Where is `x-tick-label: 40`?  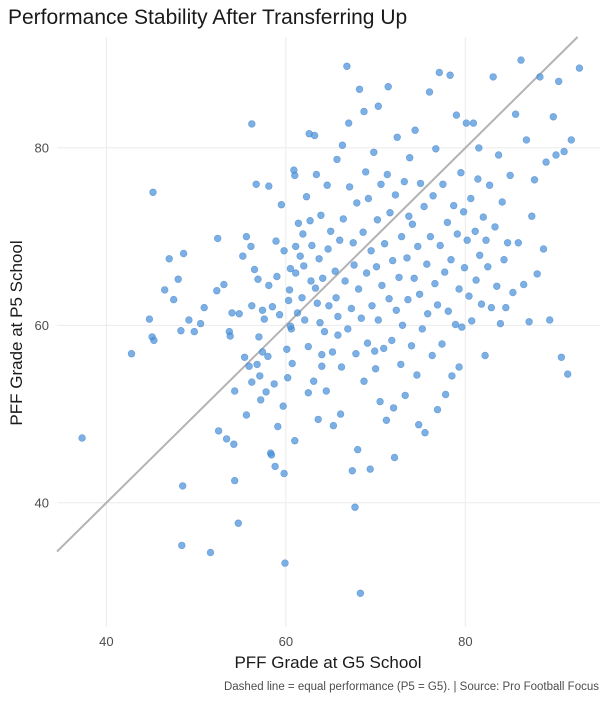 x-tick-label: 40 is located at coordinates (106, 641).